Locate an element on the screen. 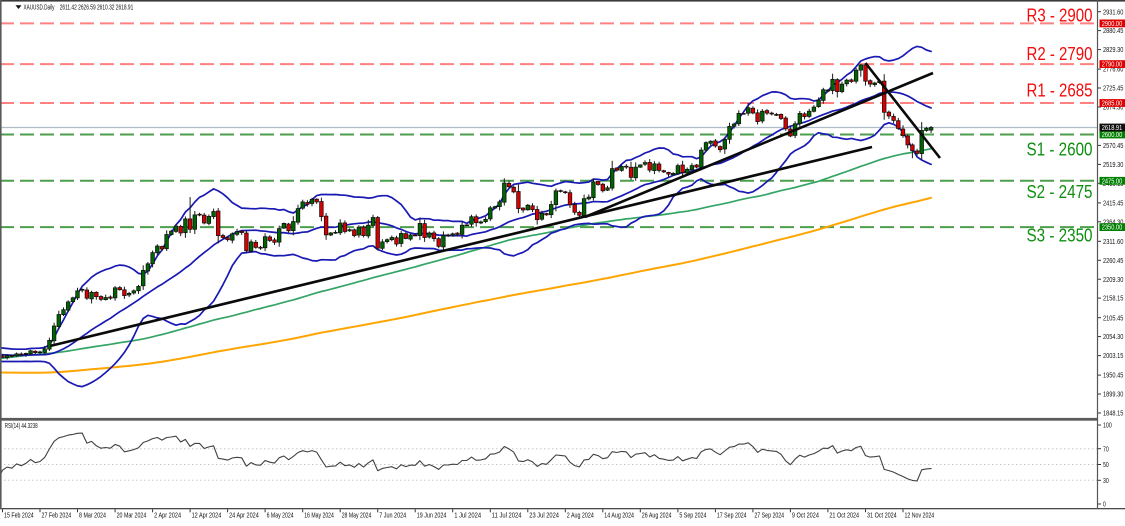  svg-text: 2725.45 is located at coordinates (1113, 88).